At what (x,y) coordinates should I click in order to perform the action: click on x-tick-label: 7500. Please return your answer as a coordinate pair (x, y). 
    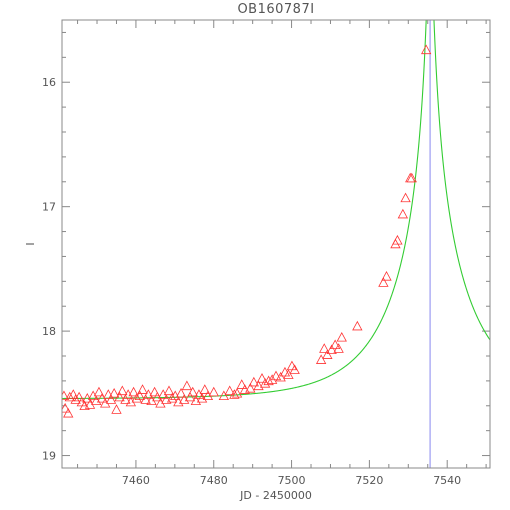
    Looking at the image, I should click on (292, 480).